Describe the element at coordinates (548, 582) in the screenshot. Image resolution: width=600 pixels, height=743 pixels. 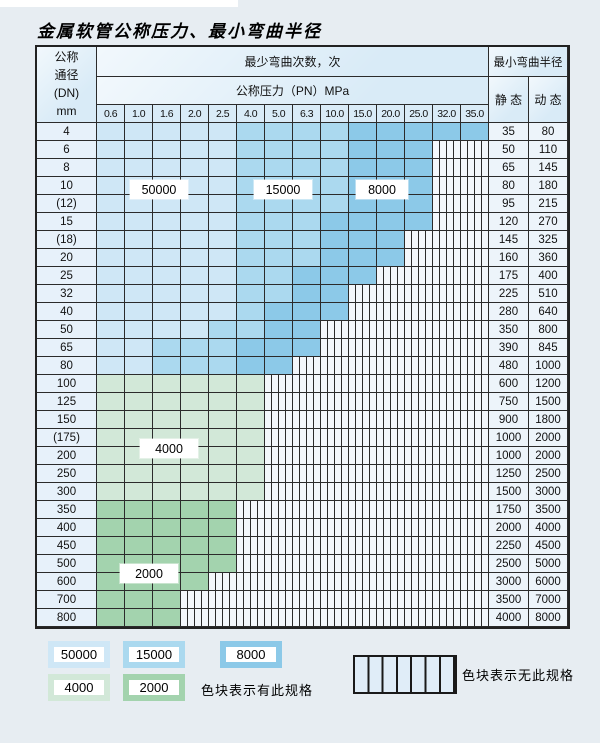
I see `dynamic-value-600: 6000` at that location.